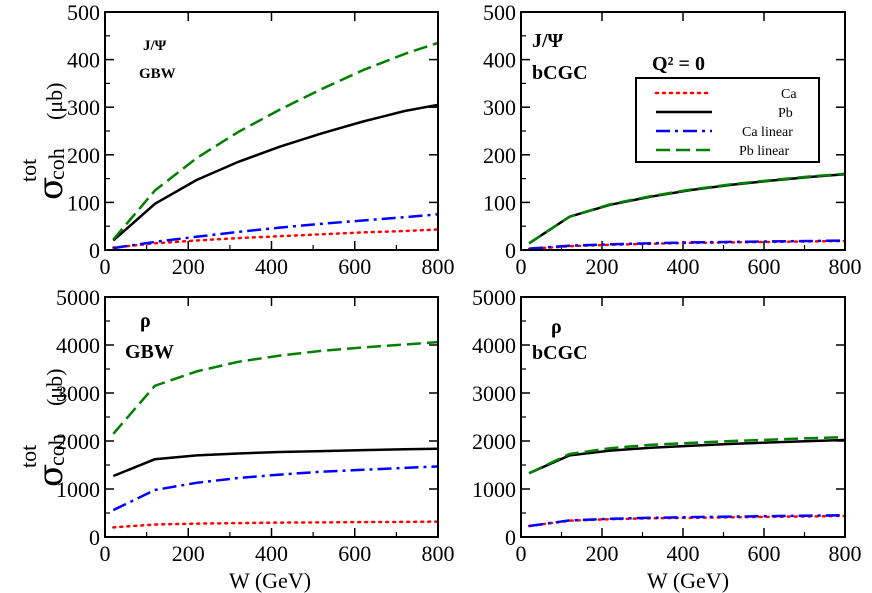 Image resolution: width=872 pixels, height=593 pixels. What do you see at coordinates (767, 132) in the screenshot?
I see `legend-label-ca-linear: Ca linear` at bounding box center [767, 132].